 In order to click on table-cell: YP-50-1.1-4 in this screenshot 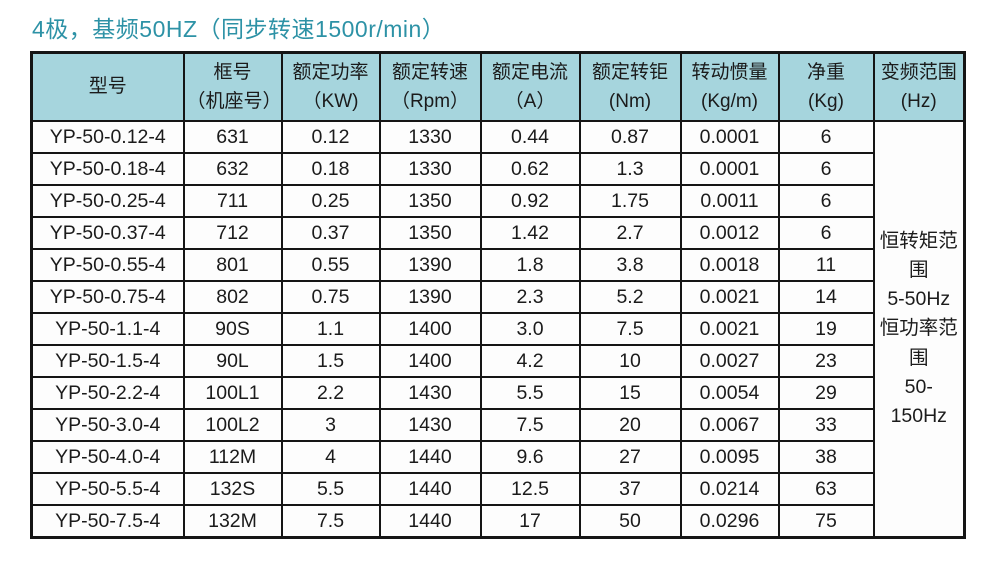, I will do `click(107, 329)`.